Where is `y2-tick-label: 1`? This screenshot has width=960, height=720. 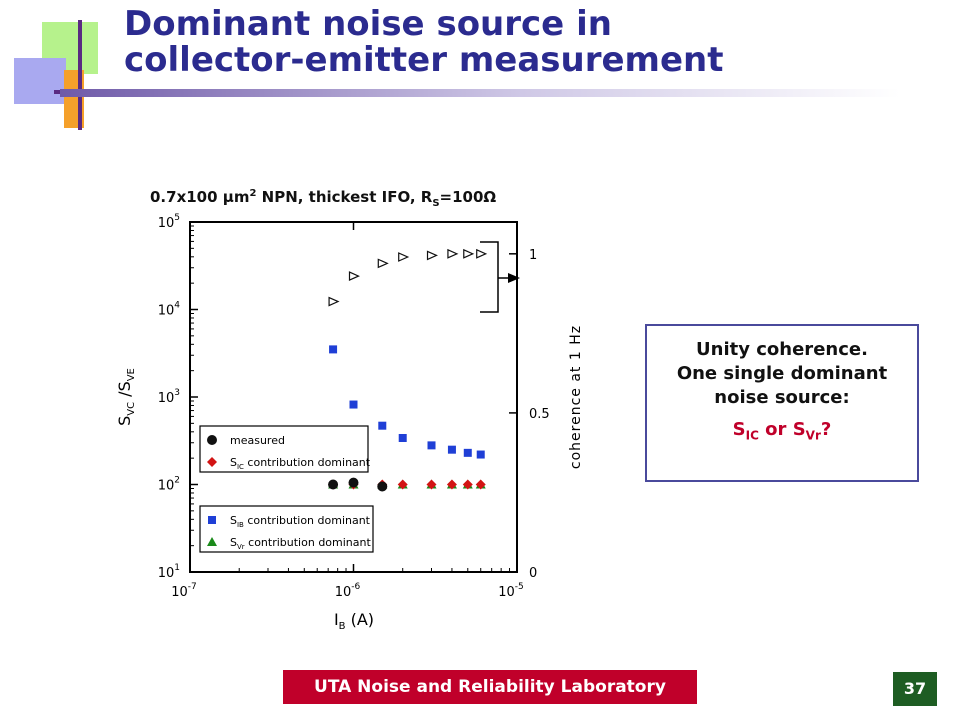 y2-tick-label: 1 is located at coordinates (533, 255).